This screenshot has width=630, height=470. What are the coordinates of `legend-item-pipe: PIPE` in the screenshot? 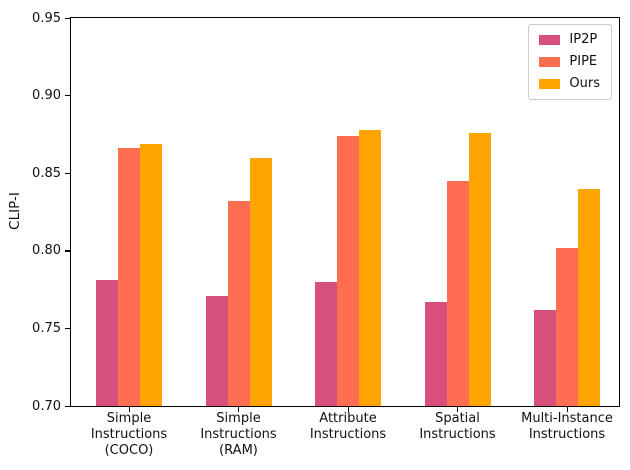 It's located at (569, 62).